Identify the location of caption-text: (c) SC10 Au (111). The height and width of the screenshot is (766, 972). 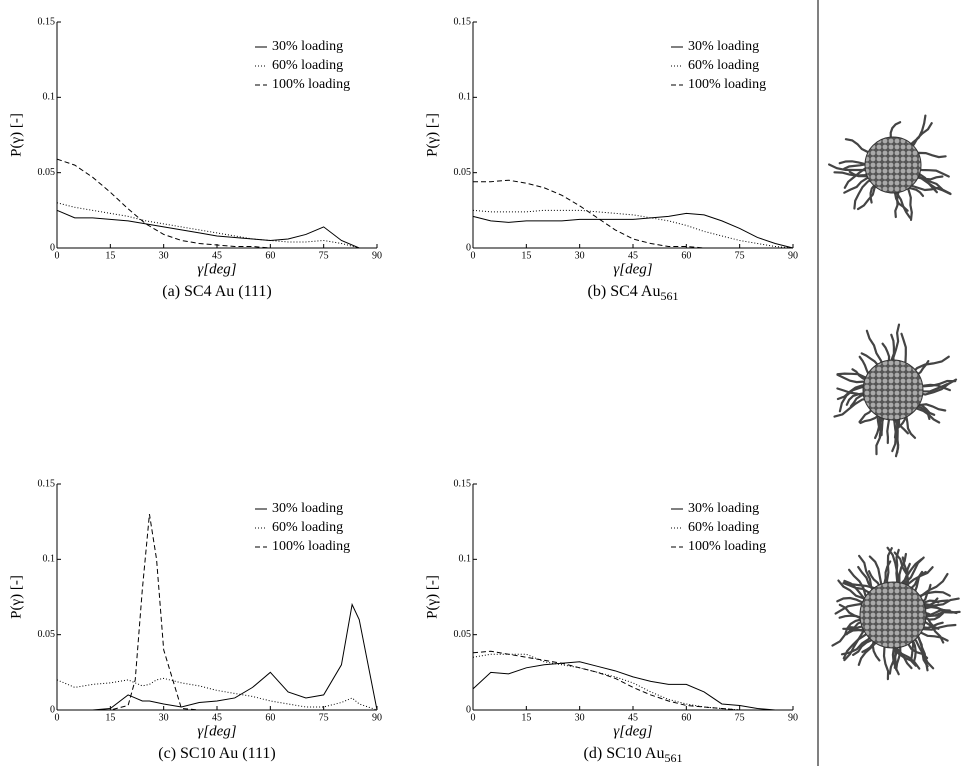
(216, 753).